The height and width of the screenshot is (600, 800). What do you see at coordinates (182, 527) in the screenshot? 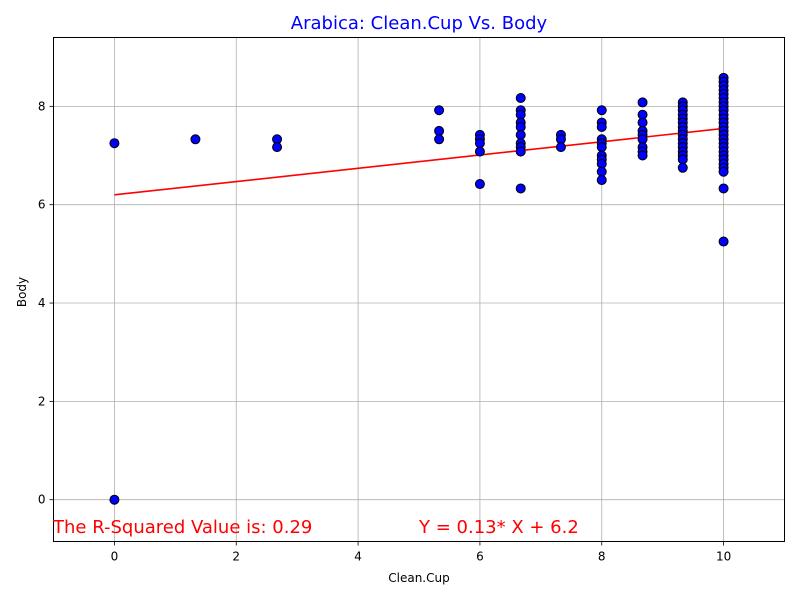
I see `r-squared-annotation: The R-Squared Value is: 0.29` at bounding box center [182, 527].